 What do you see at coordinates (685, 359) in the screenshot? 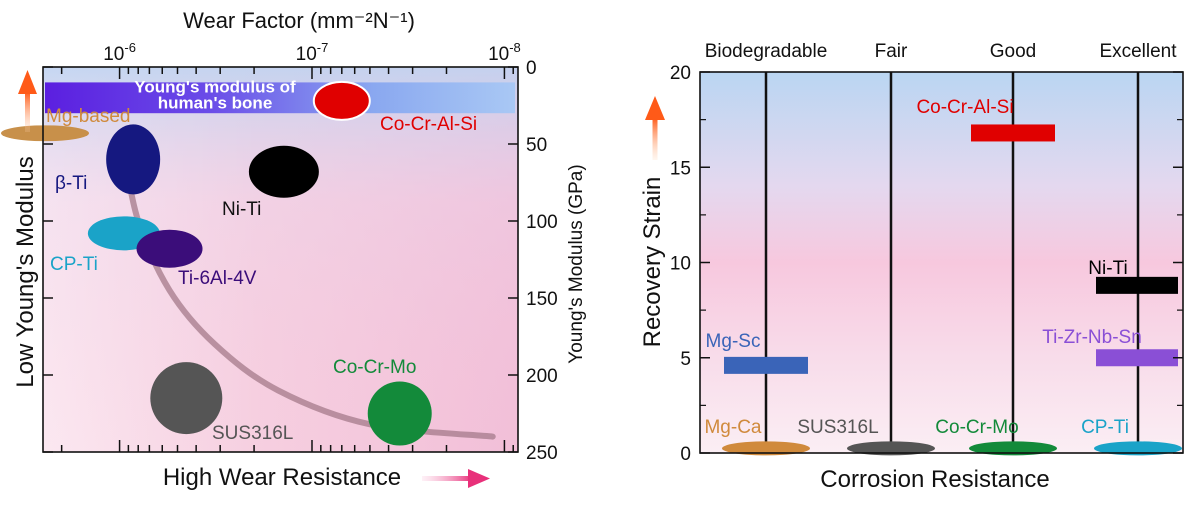
I see `y-tick-label: 5` at bounding box center [685, 359].